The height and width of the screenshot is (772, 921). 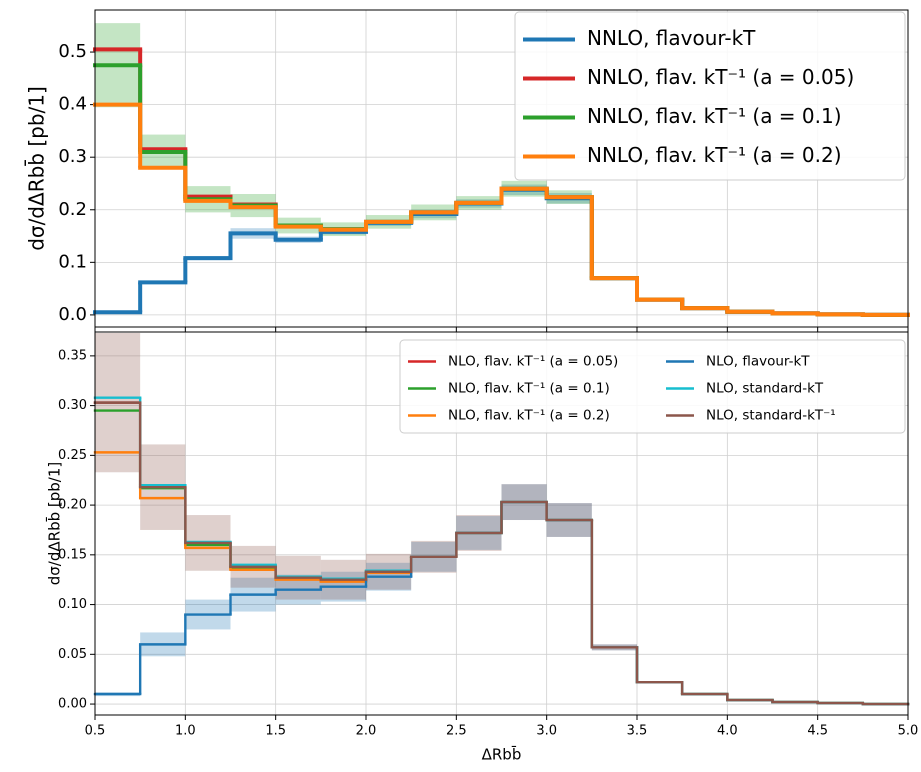 I want to click on y-tick-label: 0.2, so click(x=72, y=209).